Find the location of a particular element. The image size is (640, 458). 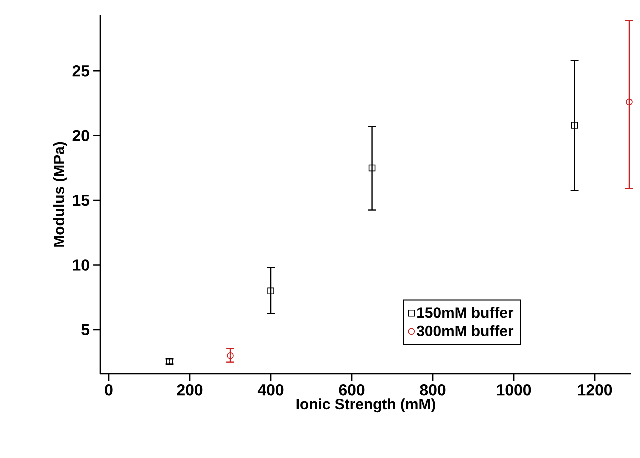

y-tick-label: 25 is located at coordinates (81, 71).